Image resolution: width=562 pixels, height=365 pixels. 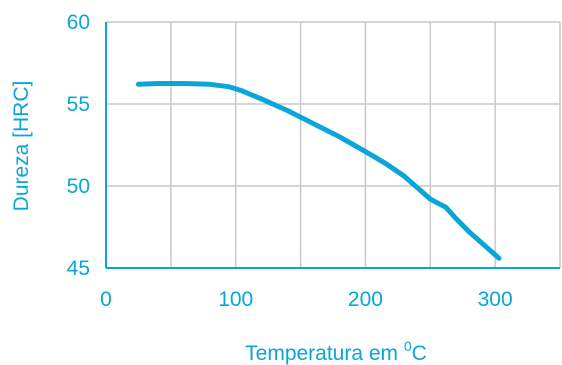 I want to click on x-axis-label-degree: 0, so click(x=408, y=346).